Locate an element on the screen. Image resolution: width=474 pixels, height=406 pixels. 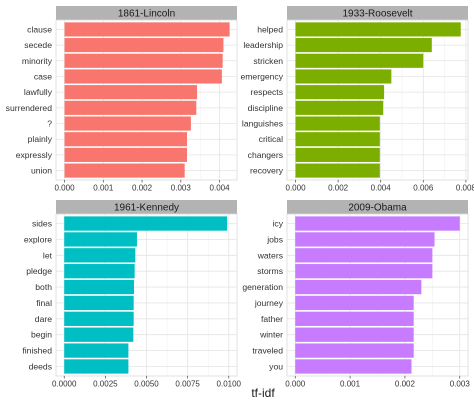
category-label: begin is located at coordinates (41, 335).